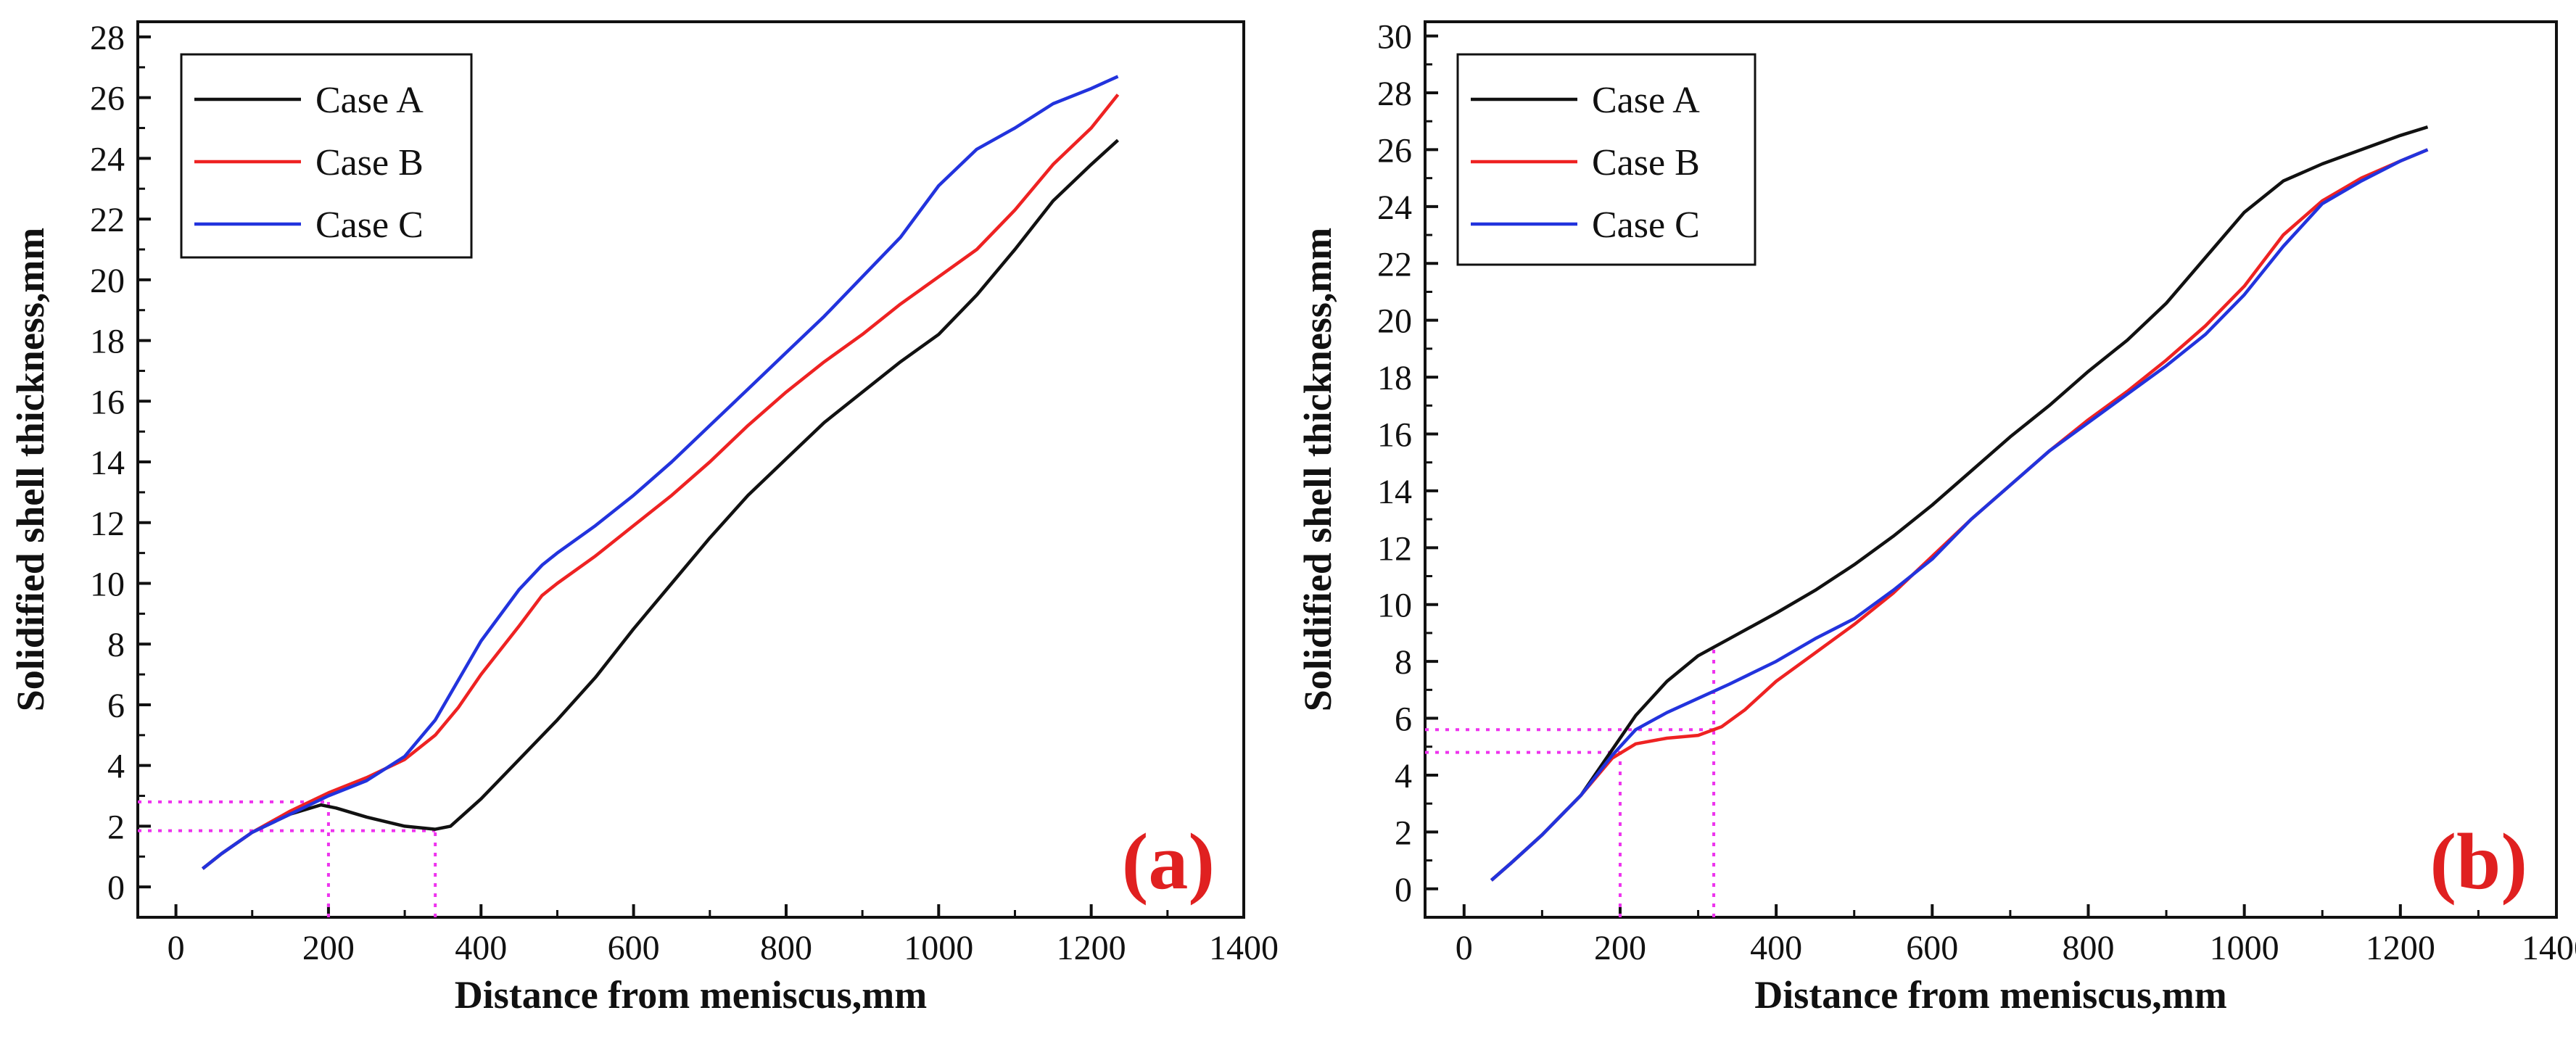 The image size is (2576, 1042). What do you see at coordinates (2478, 862) in the screenshot?
I see `panel-label: (b)` at bounding box center [2478, 862].